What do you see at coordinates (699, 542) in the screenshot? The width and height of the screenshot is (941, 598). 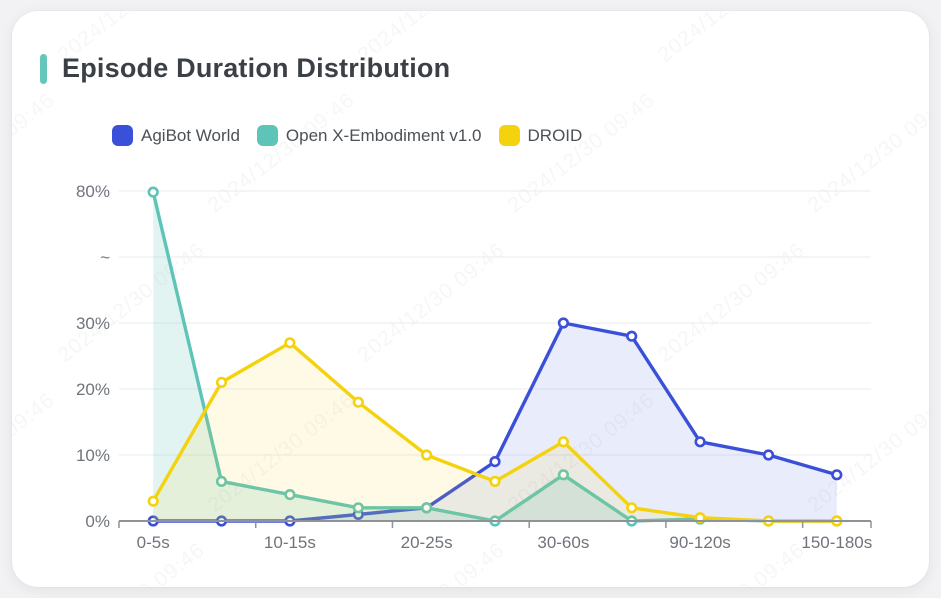 I see `x-axis-tick-label: 90-120s` at bounding box center [699, 542].